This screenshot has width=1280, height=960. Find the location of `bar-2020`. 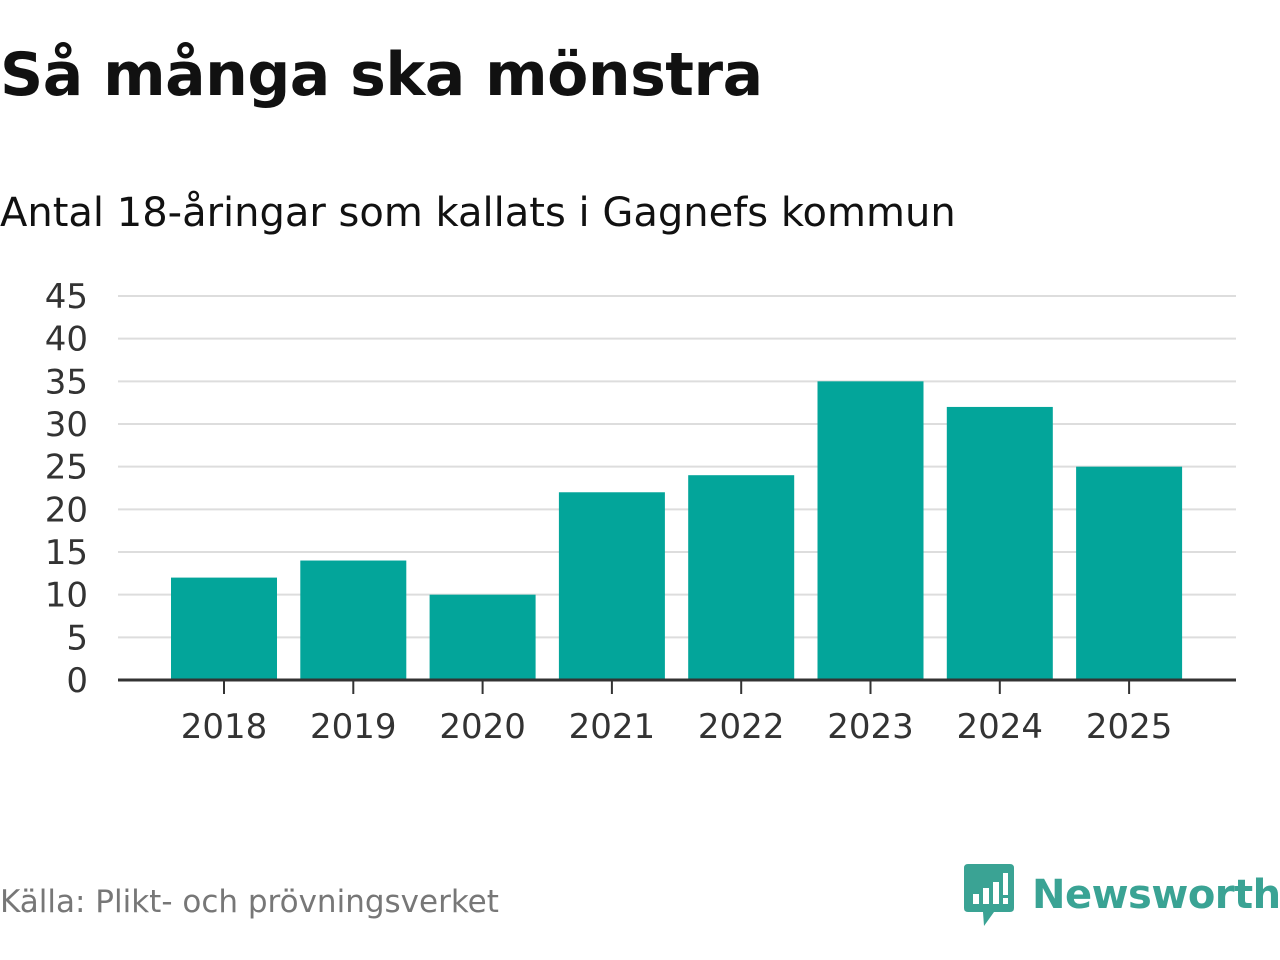

bar-2020 is located at coordinates (482, 637).